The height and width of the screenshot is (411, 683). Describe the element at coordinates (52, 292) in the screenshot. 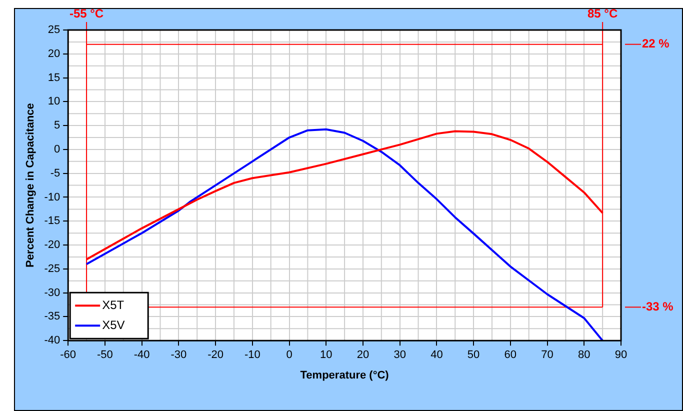

I see `y-tick-label: -30` at that location.